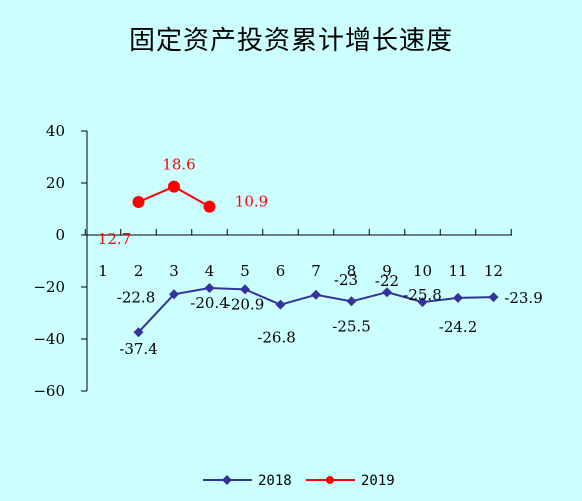 Image resolution: width=582 pixels, height=501 pixels. What do you see at coordinates (422, 271) in the screenshot?
I see `x-category-label: 10` at bounding box center [422, 271].